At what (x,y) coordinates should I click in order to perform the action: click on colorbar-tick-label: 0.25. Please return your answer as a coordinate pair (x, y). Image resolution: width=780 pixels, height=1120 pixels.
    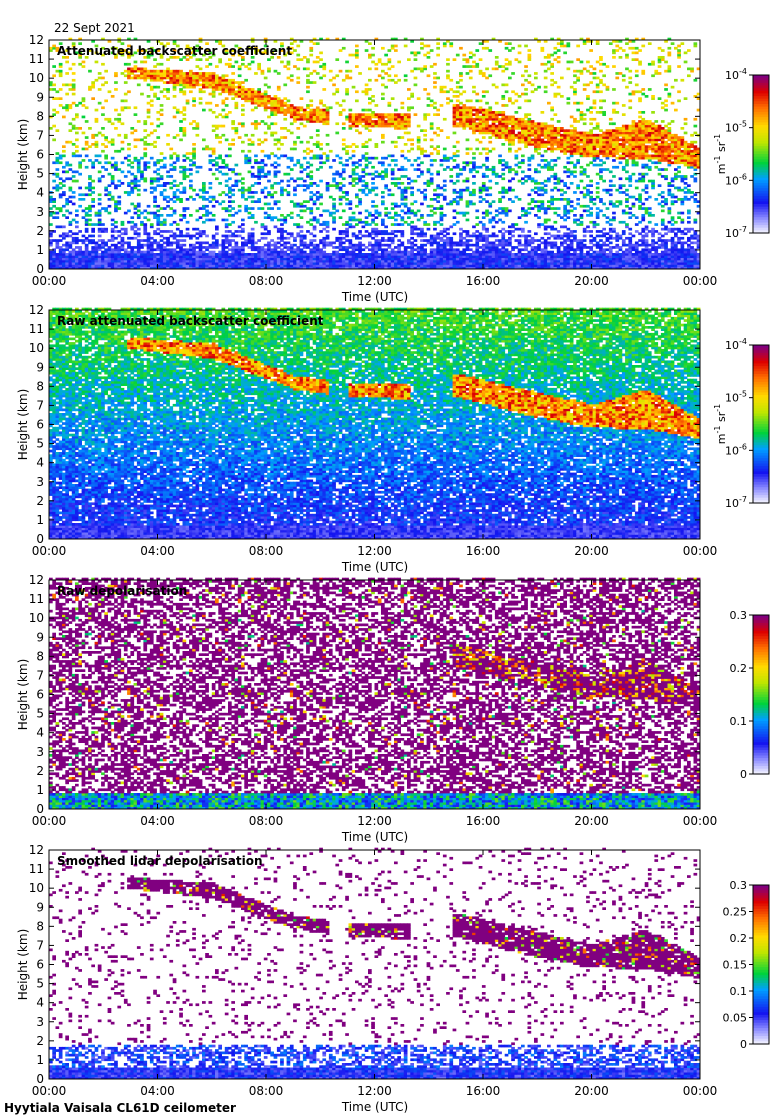
    Looking at the image, I should click on (735, 912).